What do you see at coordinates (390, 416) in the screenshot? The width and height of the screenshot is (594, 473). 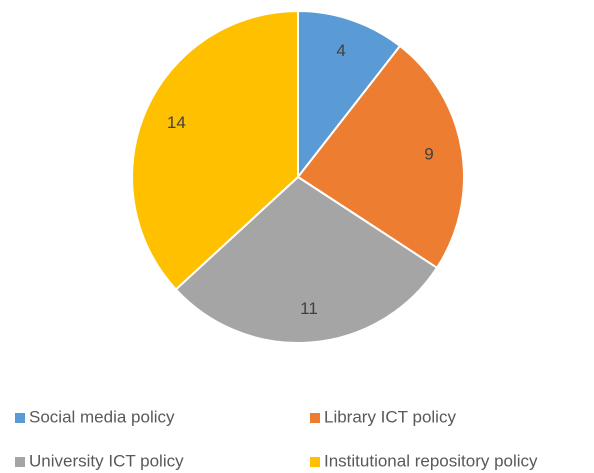 I see `legend-label: Library ICT policy` at bounding box center [390, 416].